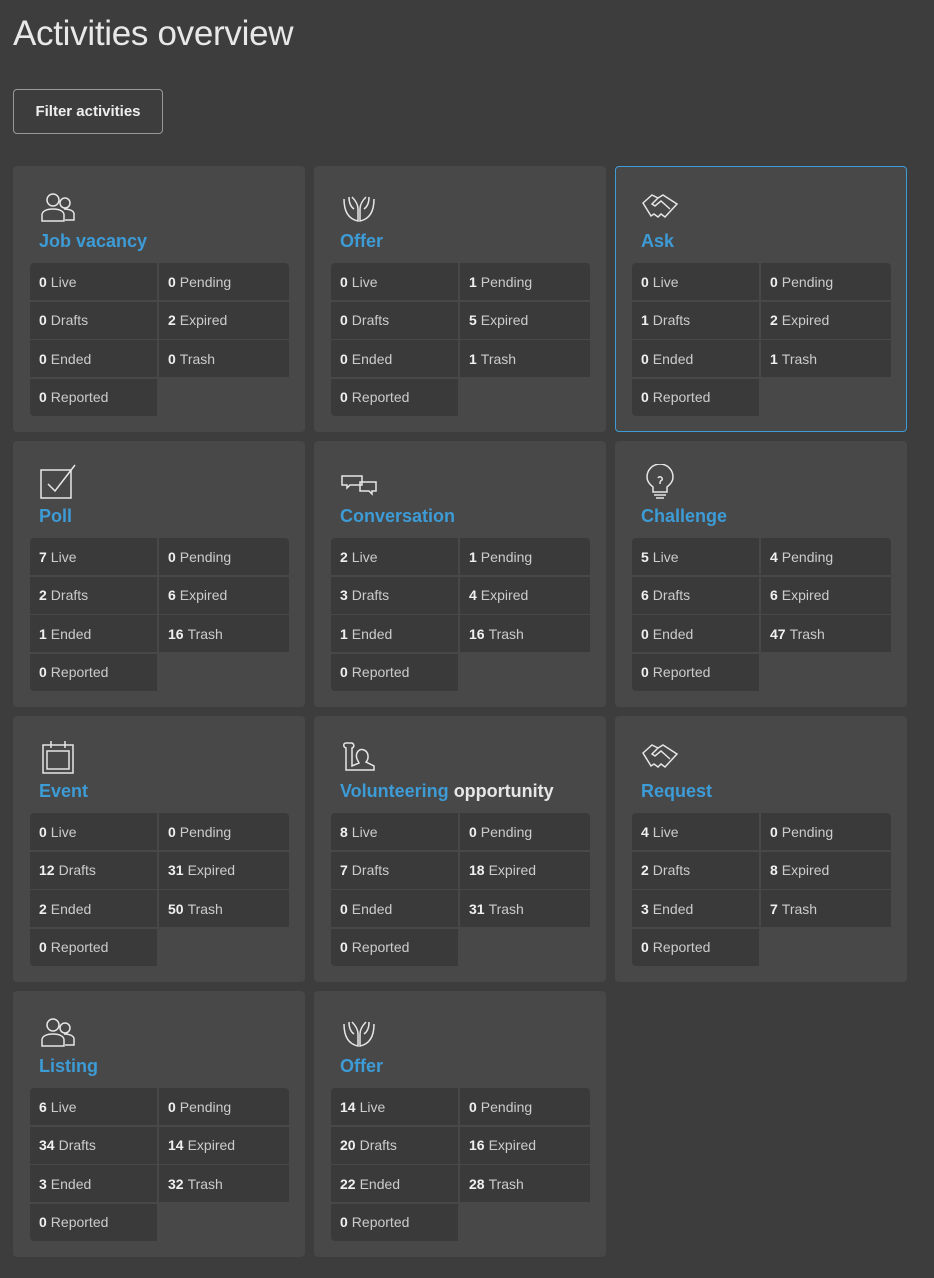  Describe the element at coordinates (93, 1145) in the screenshot. I see `stat-drafts: 34 Drafts` at that location.